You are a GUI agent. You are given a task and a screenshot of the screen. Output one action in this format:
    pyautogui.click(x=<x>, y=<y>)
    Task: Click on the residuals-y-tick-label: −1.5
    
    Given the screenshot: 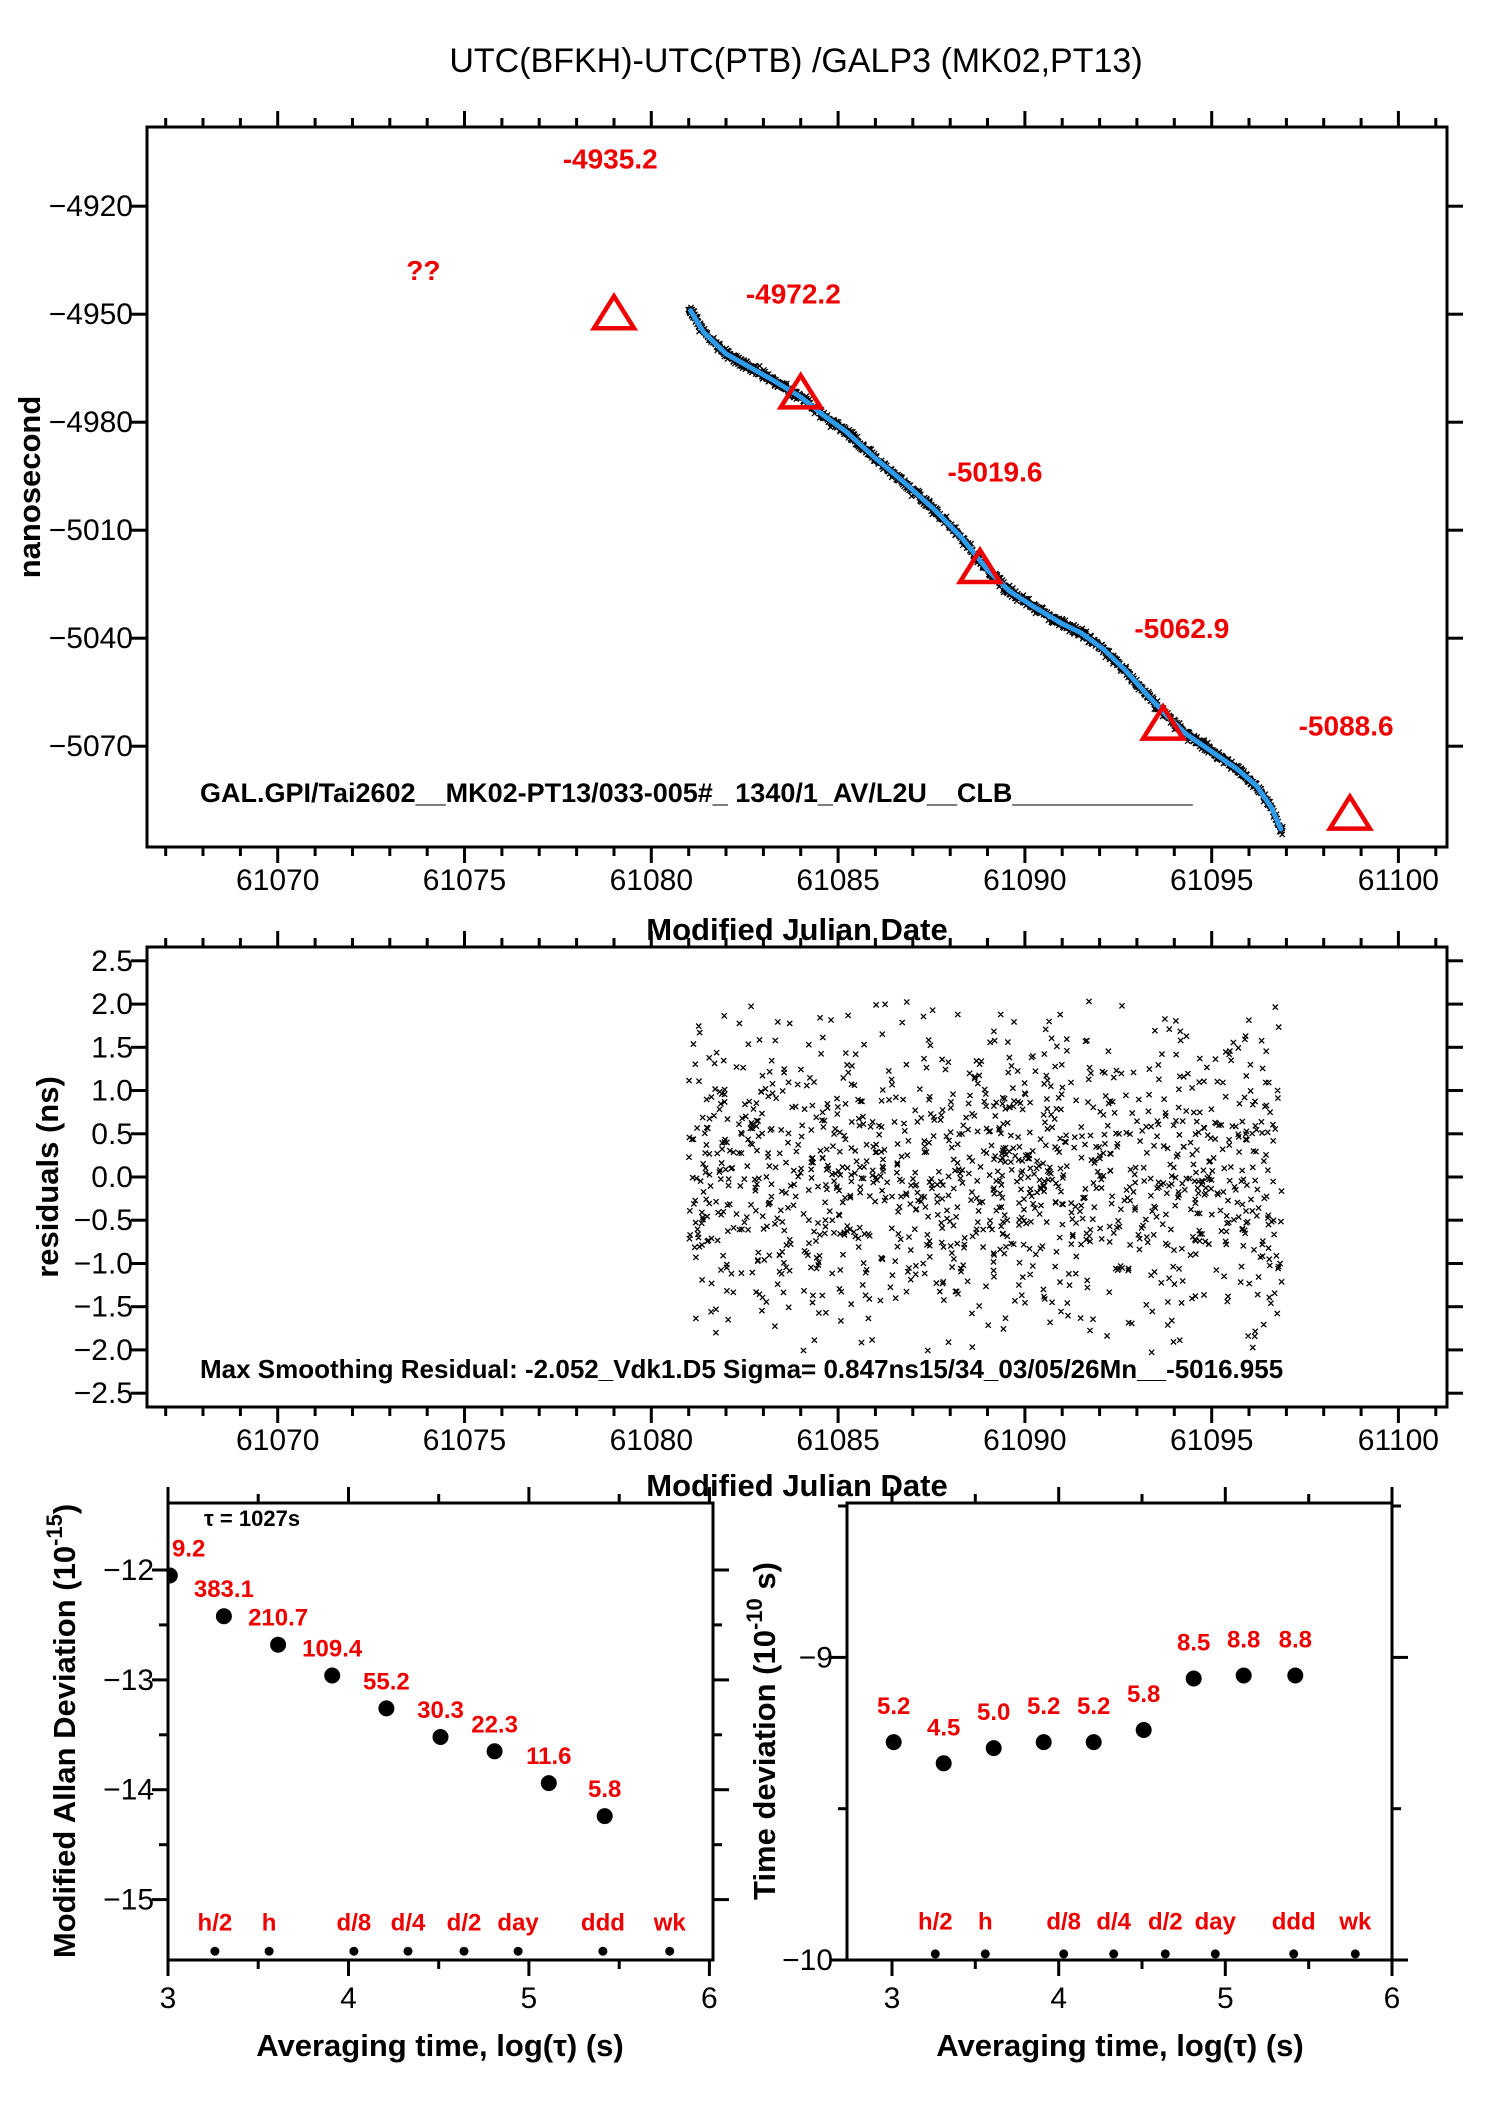 What is the action you would take?
    pyautogui.click(x=103, y=1307)
    